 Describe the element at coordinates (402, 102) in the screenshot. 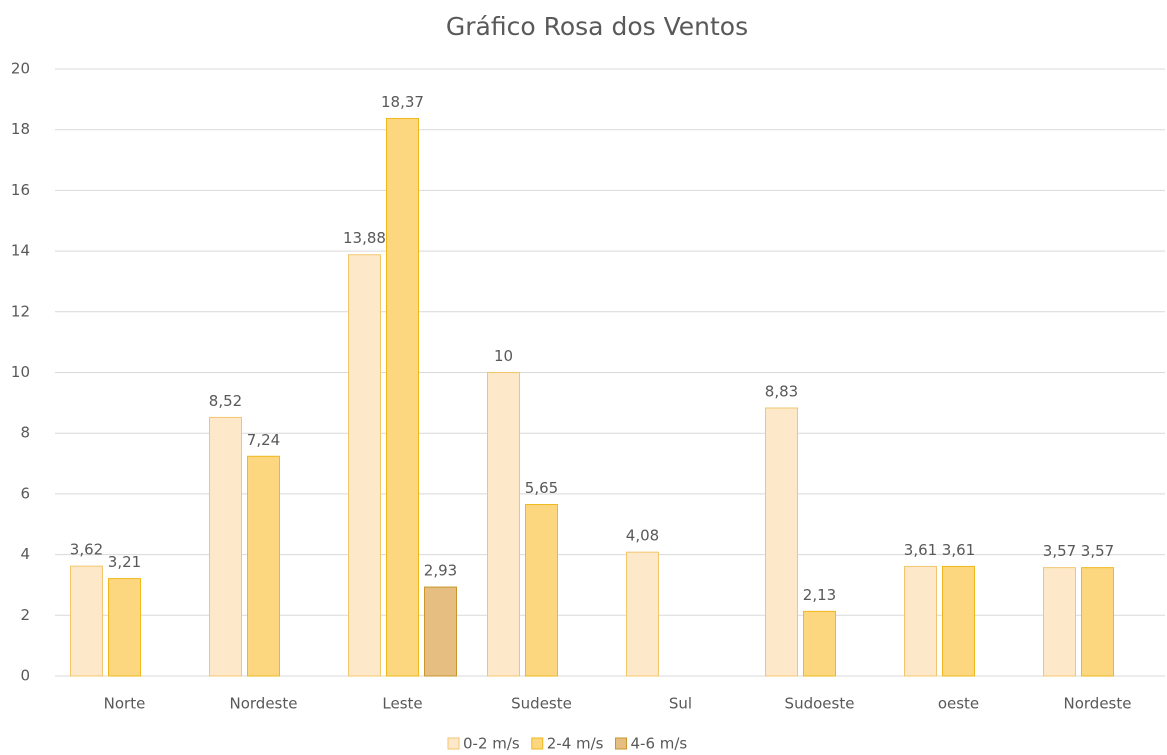

I see `data-label: 18,37` at that location.